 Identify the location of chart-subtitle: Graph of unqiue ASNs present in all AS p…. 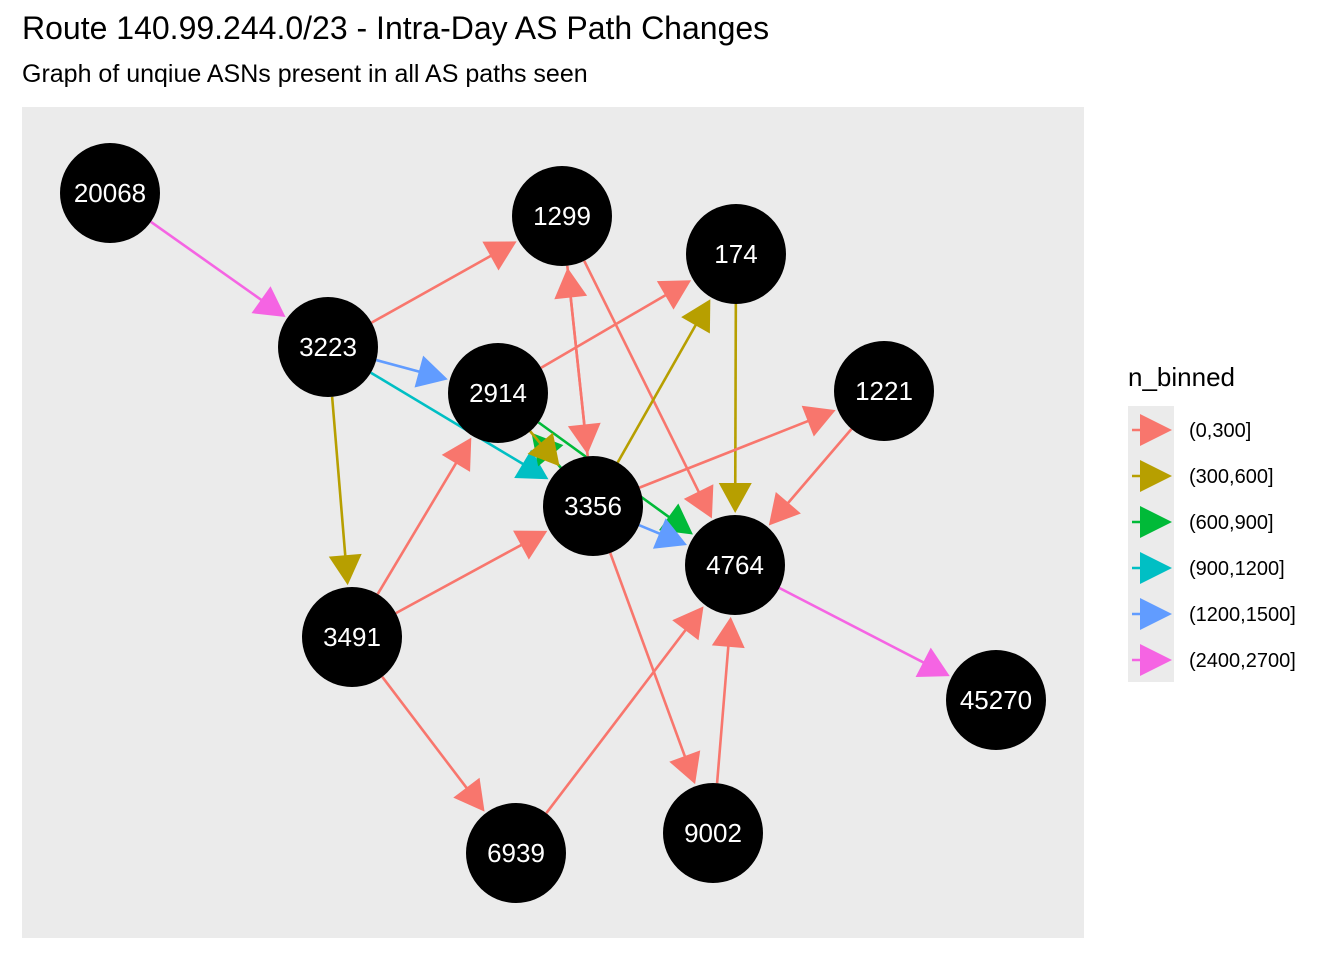
(305, 74).